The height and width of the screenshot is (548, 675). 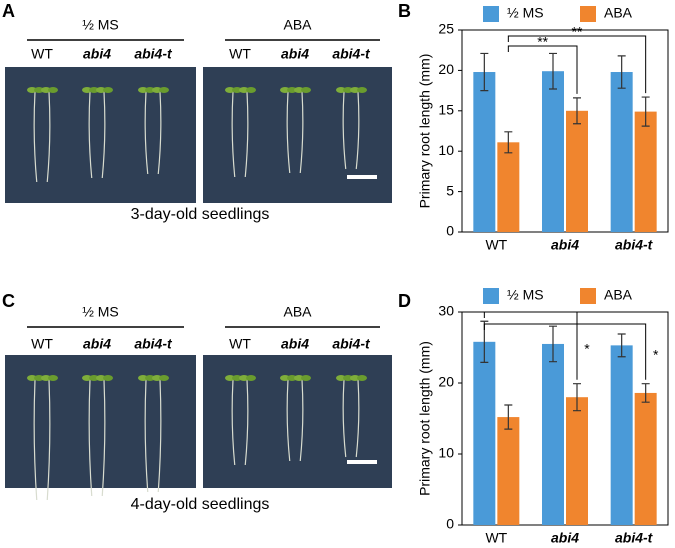 I want to click on group-label: ½ MS, so click(x=100, y=312).